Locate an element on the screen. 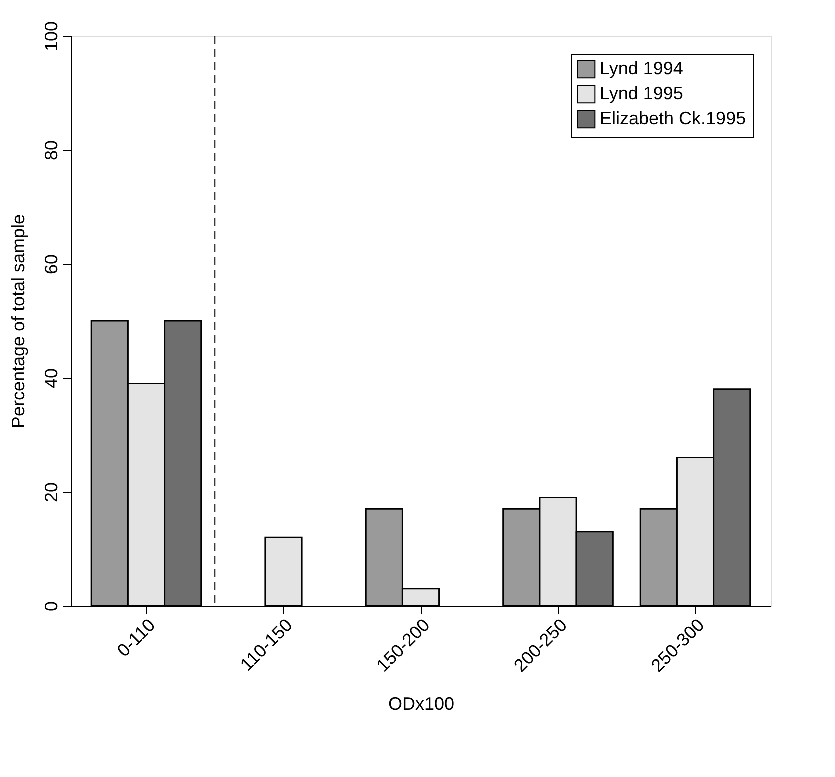  y-axis-title: Percentage of total sample is located at coordinates (18, 321).